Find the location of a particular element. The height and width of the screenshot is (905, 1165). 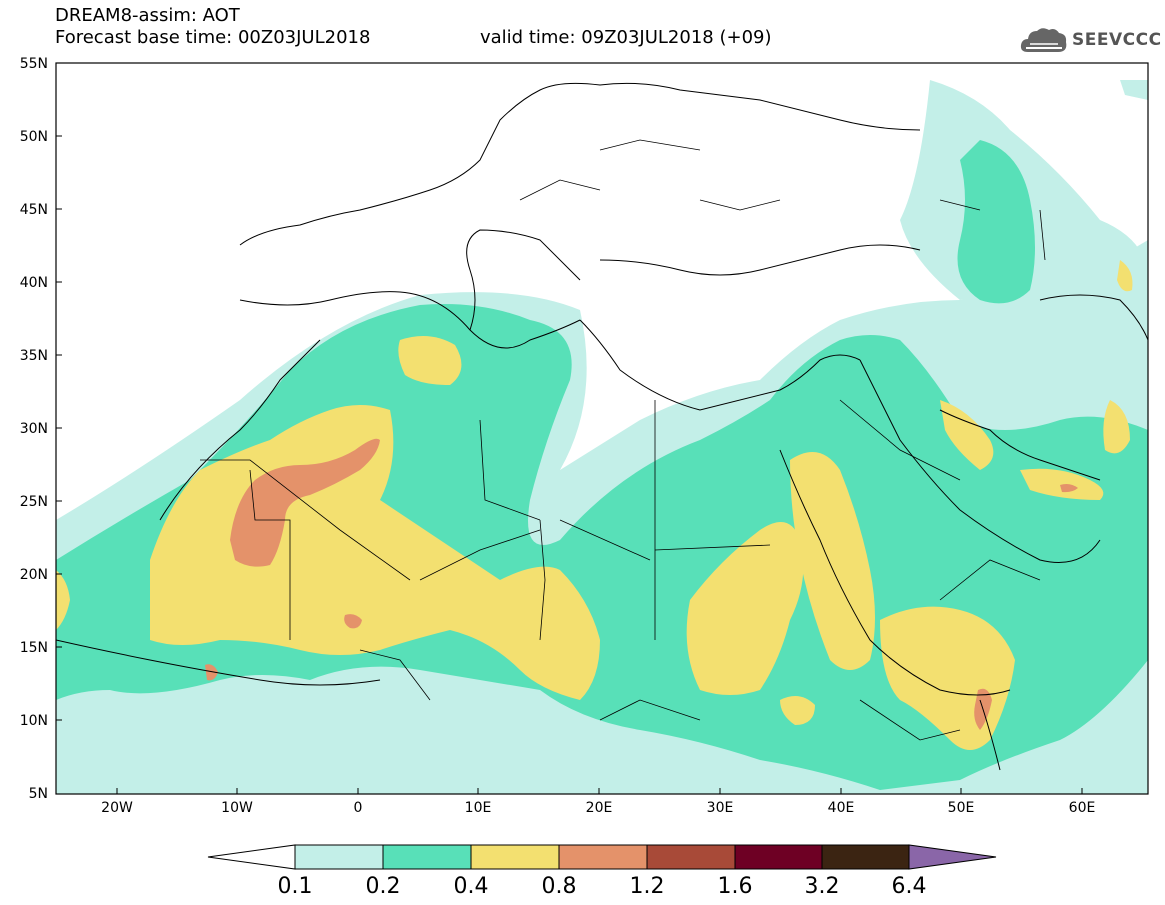

lon-label: 10E is located at coordinates (478, 808).